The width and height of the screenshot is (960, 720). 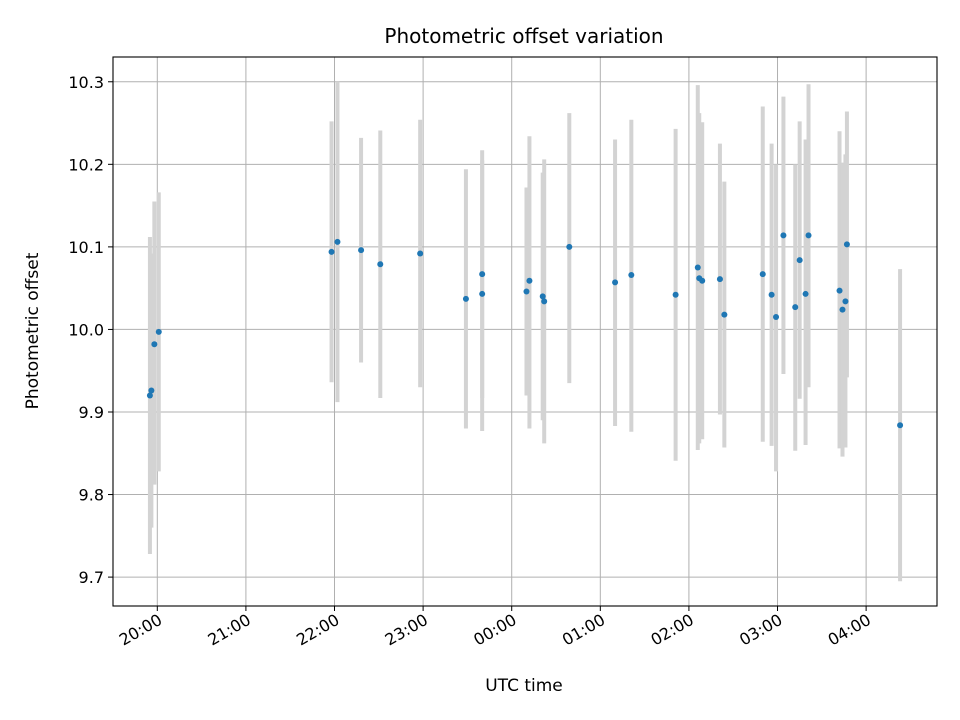 I want to click on y-axis: 9.7 9.8 9.9 10.0 10.1 10.2 10.3, so click(x=90, y=330).